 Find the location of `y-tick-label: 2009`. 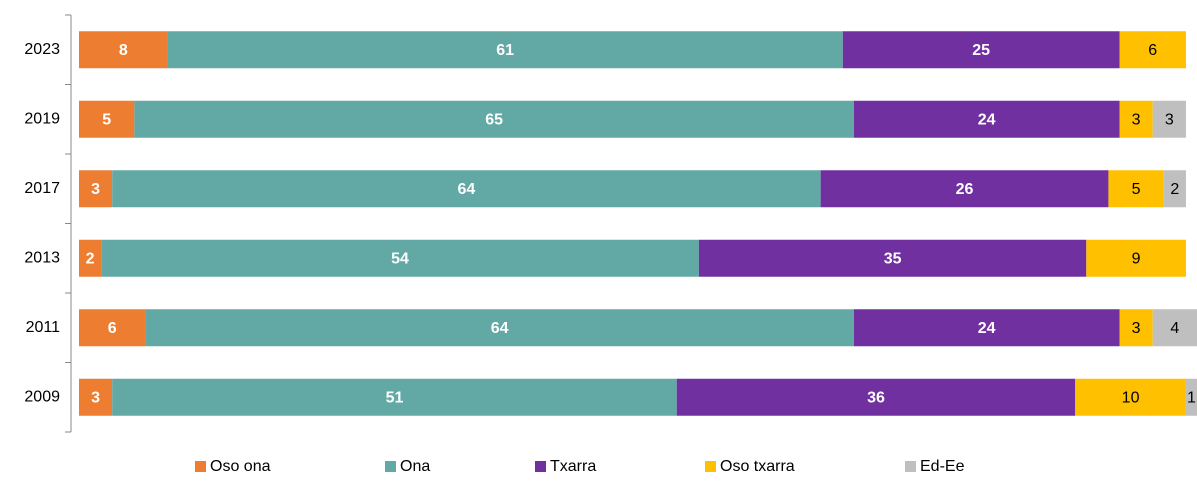

y-tick-label: 2009 is located at coordinates (42, 396).